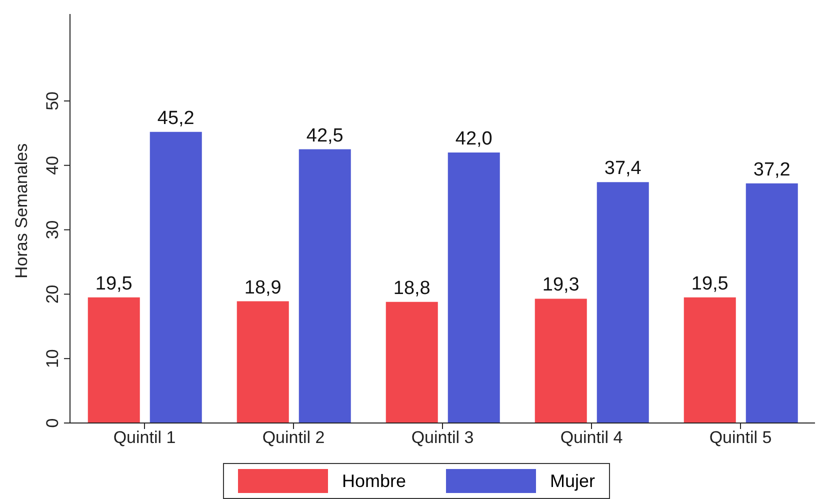  Describe the element at coordinates (561, 285) in the screenshot. I see `data-label: 19,3` at that location.